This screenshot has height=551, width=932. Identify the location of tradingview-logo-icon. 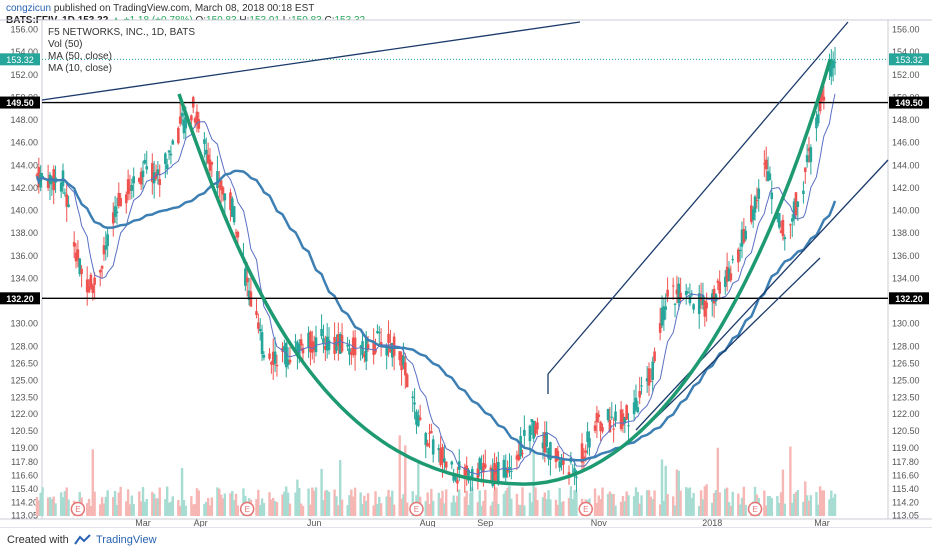
(82, 539).